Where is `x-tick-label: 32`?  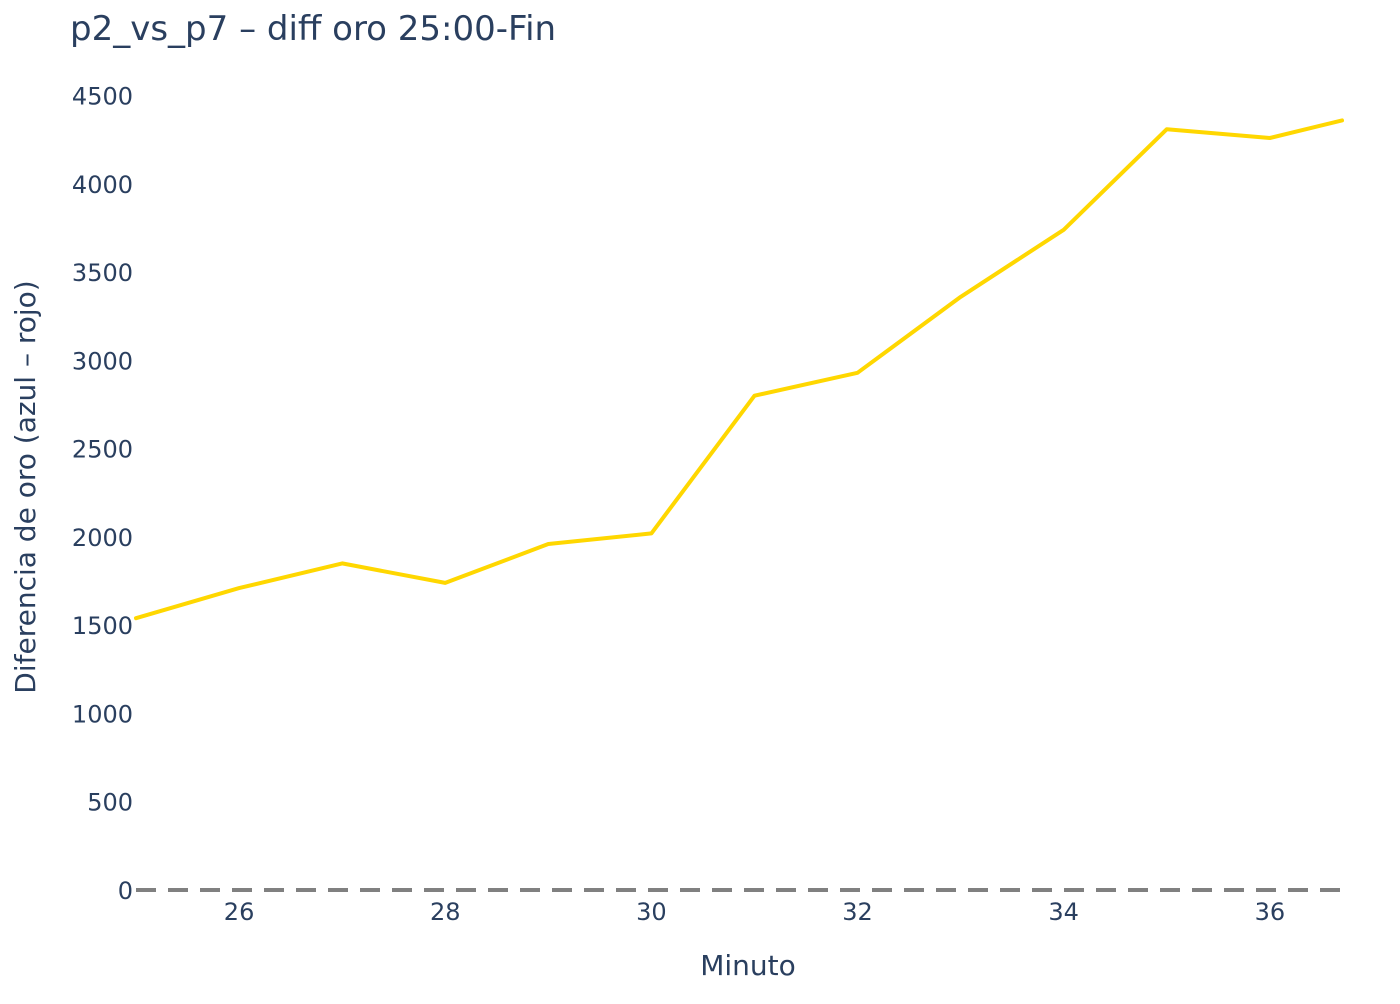 x-tick-label: 32 is located at coordinates (857, 912).